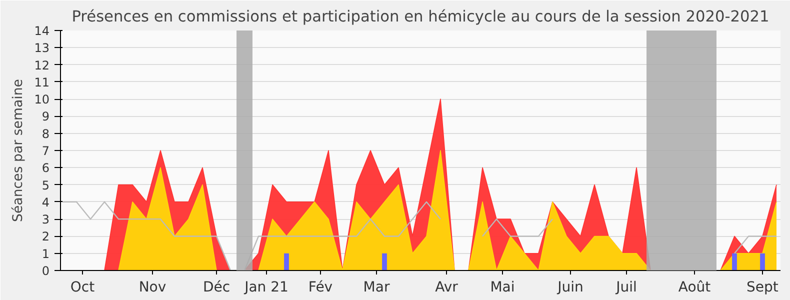  What do you see at coordinates (446, 288) in the screenshot?
I see `x-tick-label: Avr` at bounding box center [446, 288].